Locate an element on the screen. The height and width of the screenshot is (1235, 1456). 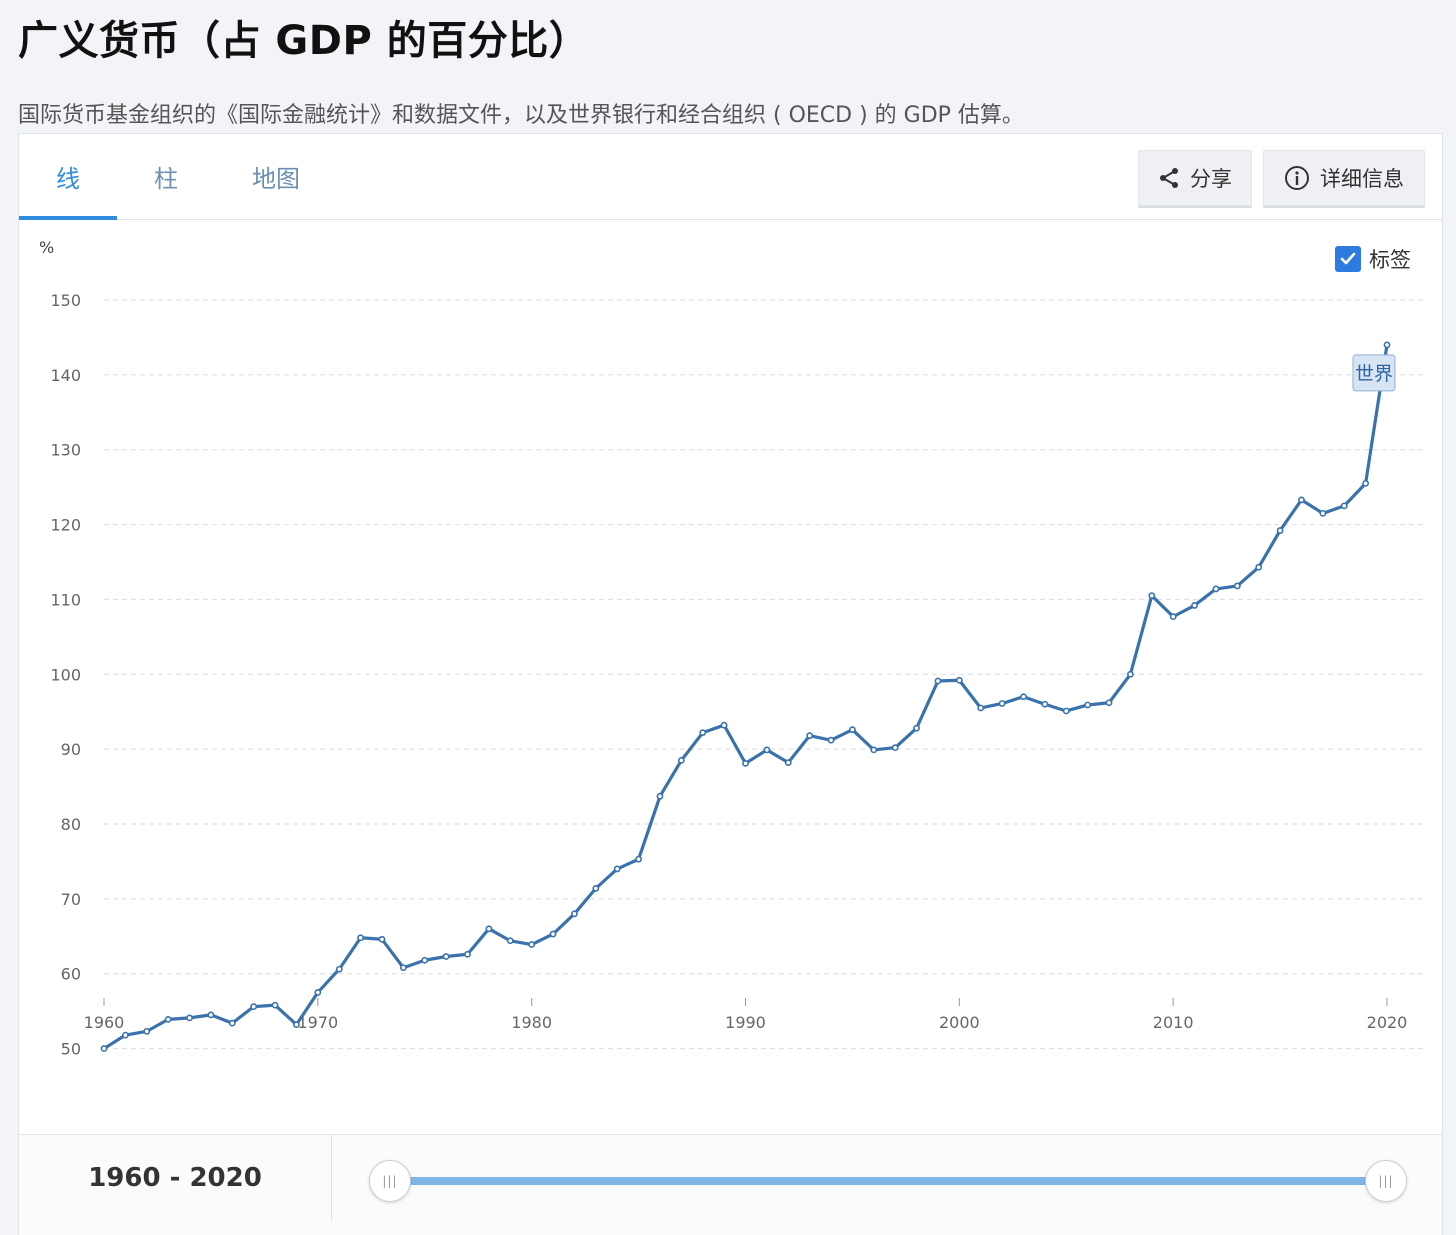
y-tick-label: 70 is located at coordinates (71, 899).